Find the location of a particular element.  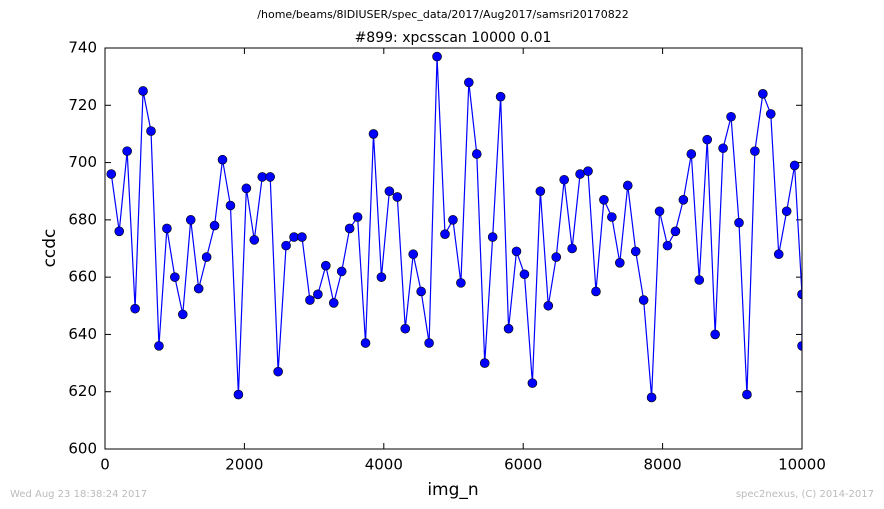

y-tick-label: 620 is located at coordinates (82, 391).